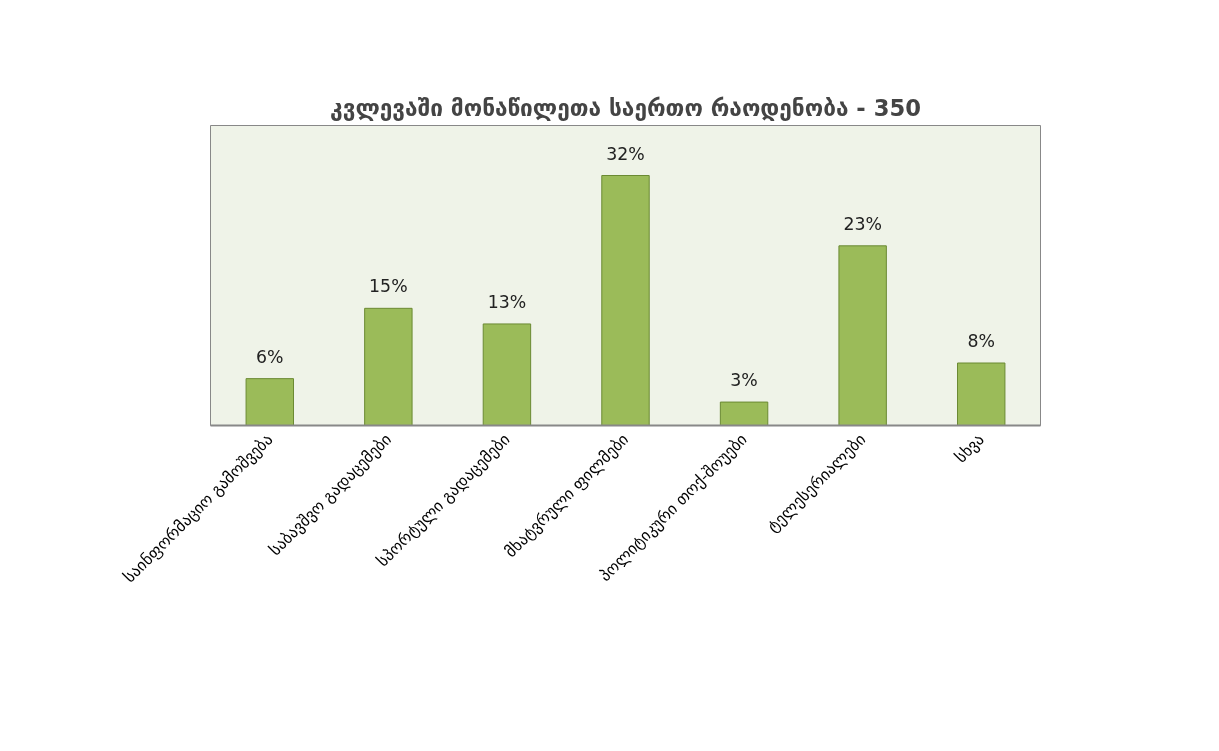 The image size is (1219, 751). What do you see at coordinates (388, 286) in the screenshot?
I see `data-label: 15%` at bounding box center [388, 286].